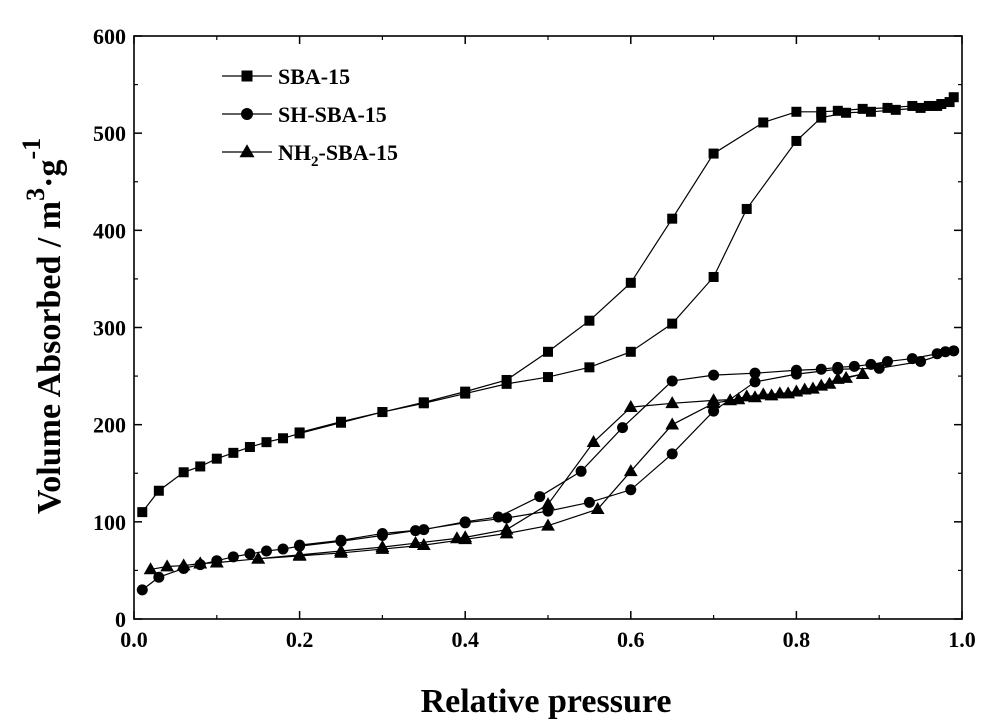 The height and width of the screenshot is (728, 991). What do you see at coordinates (109, 230) in the screenshot?
I see `y-tick-label: 400` at bounding box center [109, 230].